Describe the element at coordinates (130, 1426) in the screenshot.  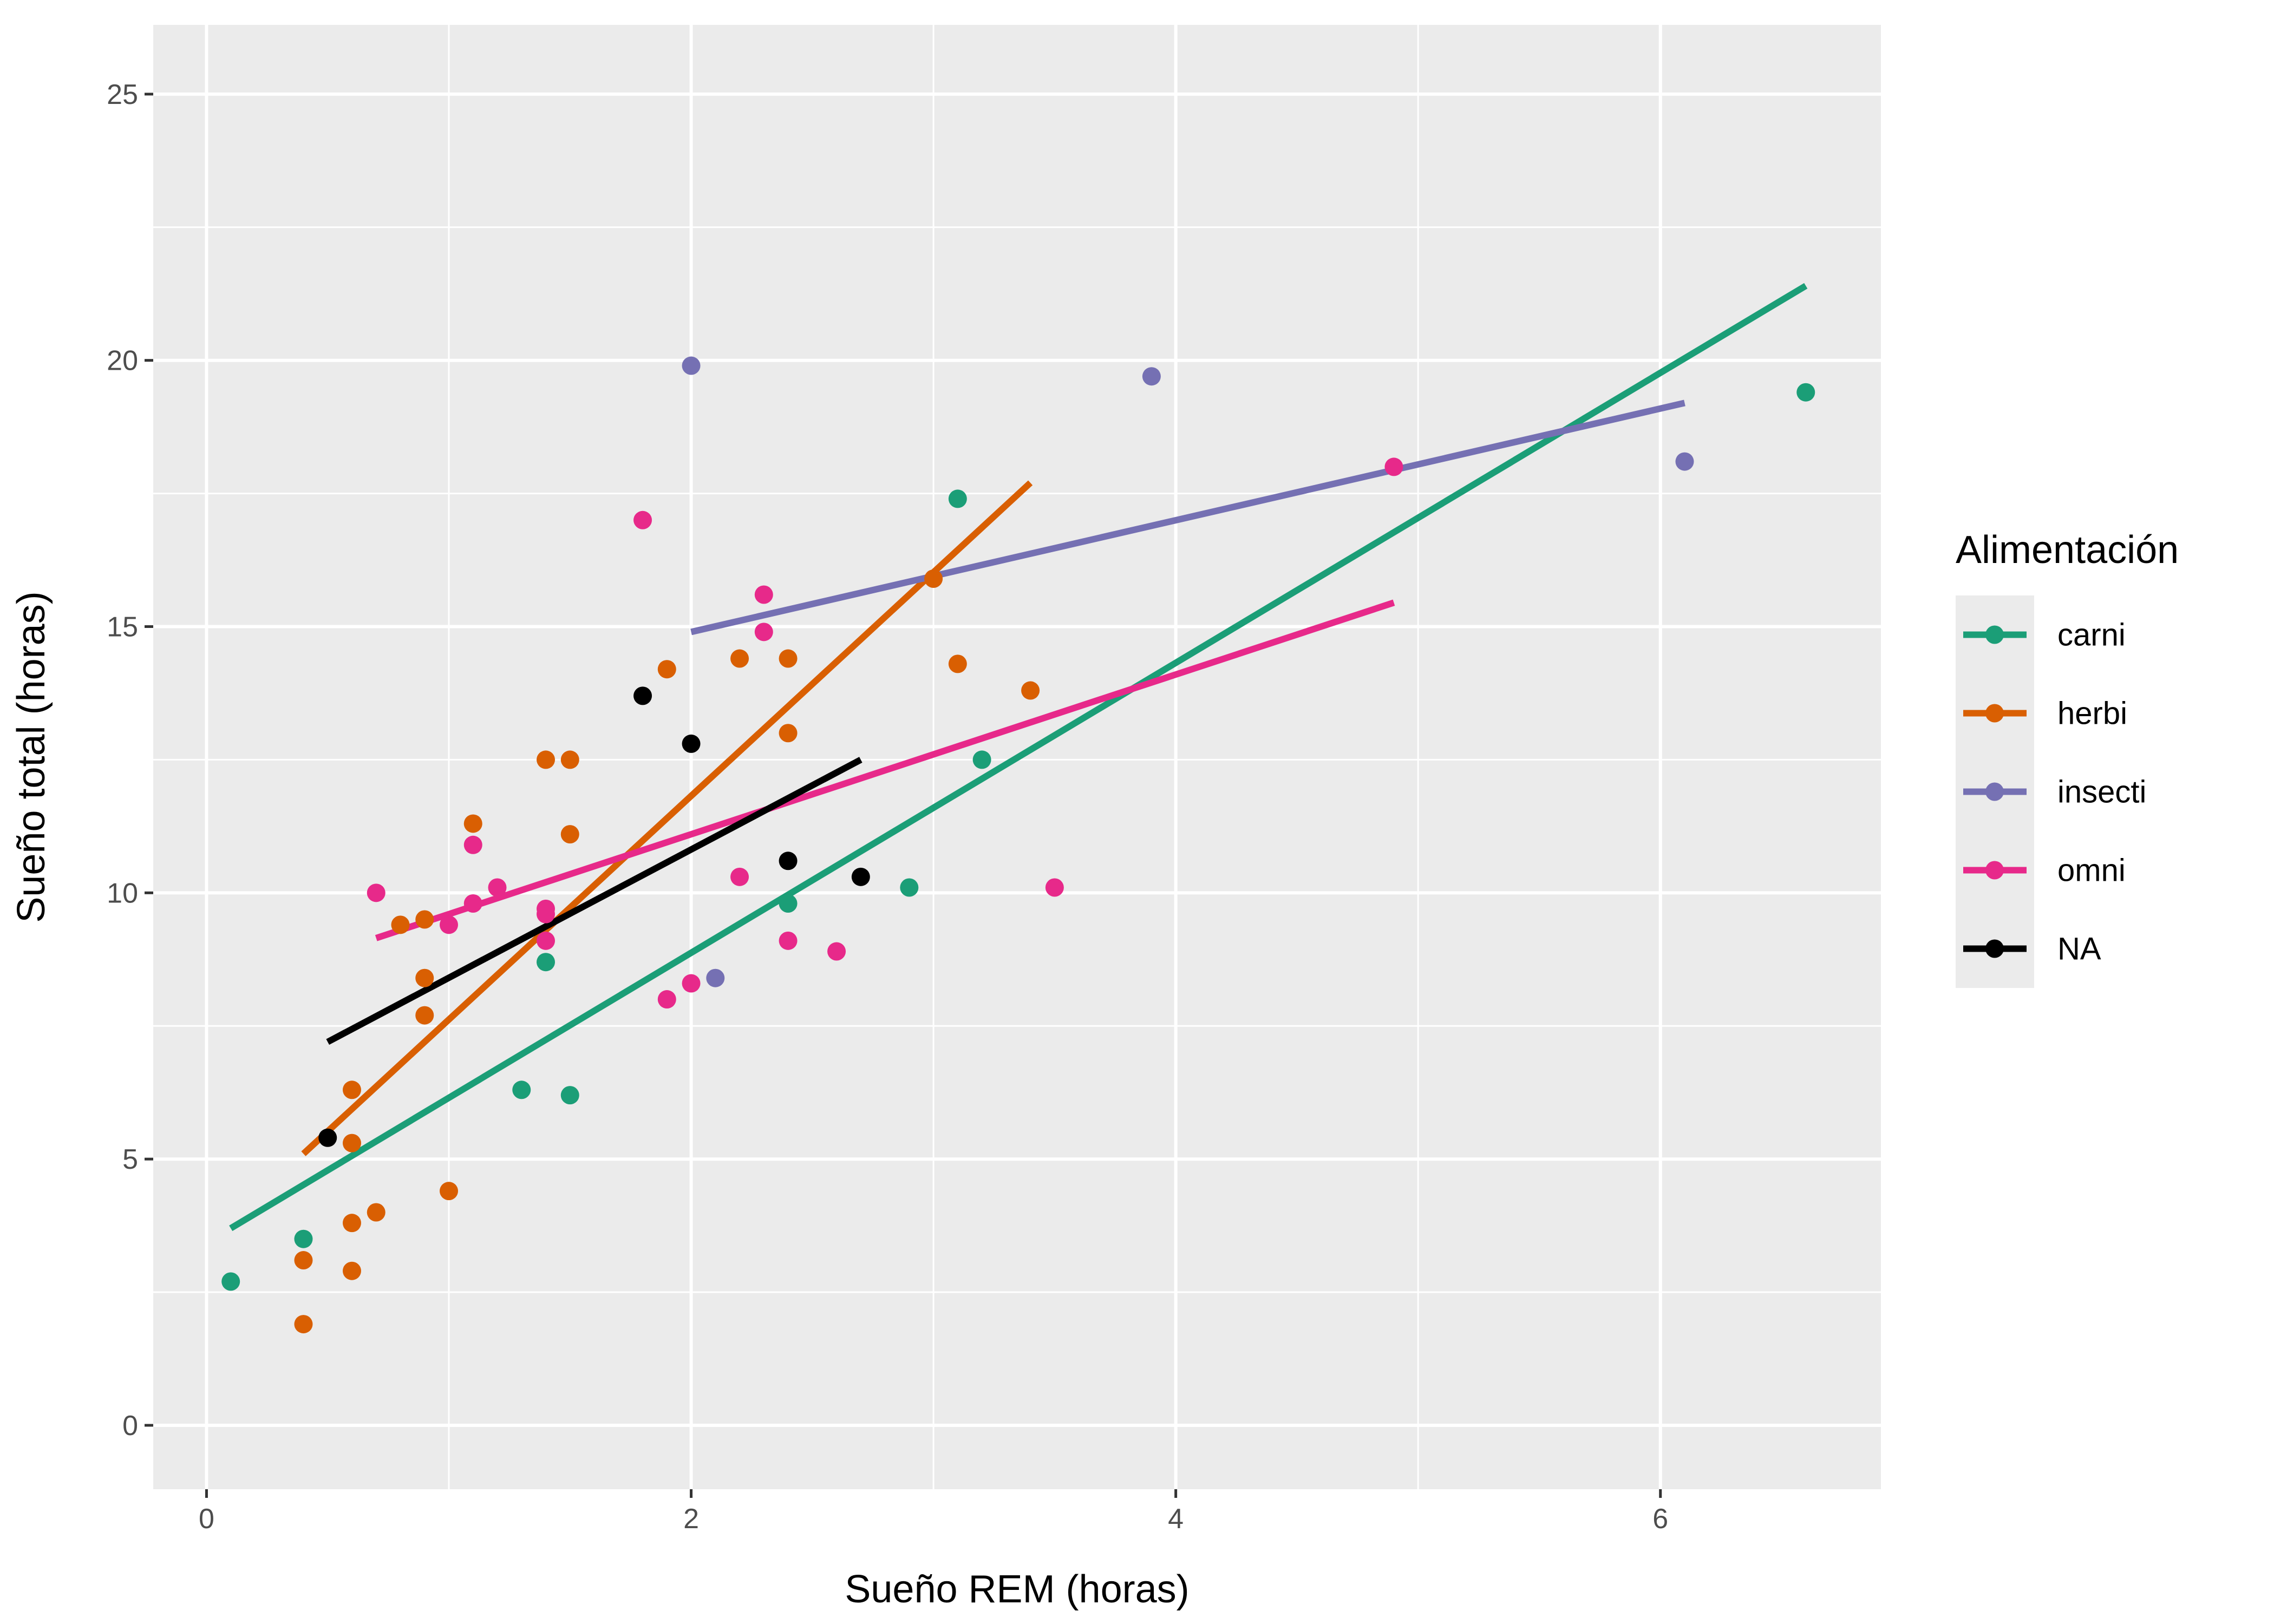
I see `y-tick-label: 0` at that location.